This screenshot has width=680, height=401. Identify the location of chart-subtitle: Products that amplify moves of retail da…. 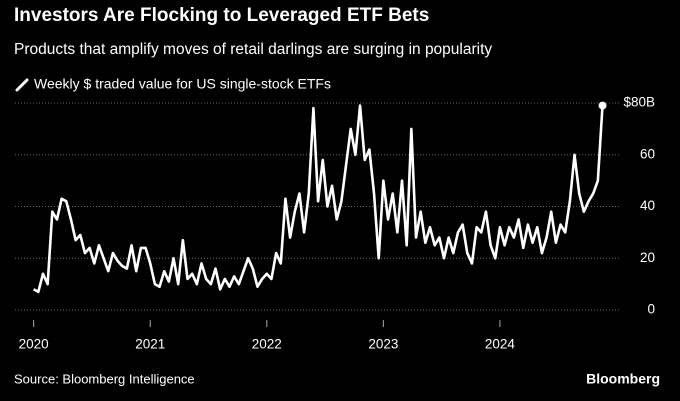
(253, 49).